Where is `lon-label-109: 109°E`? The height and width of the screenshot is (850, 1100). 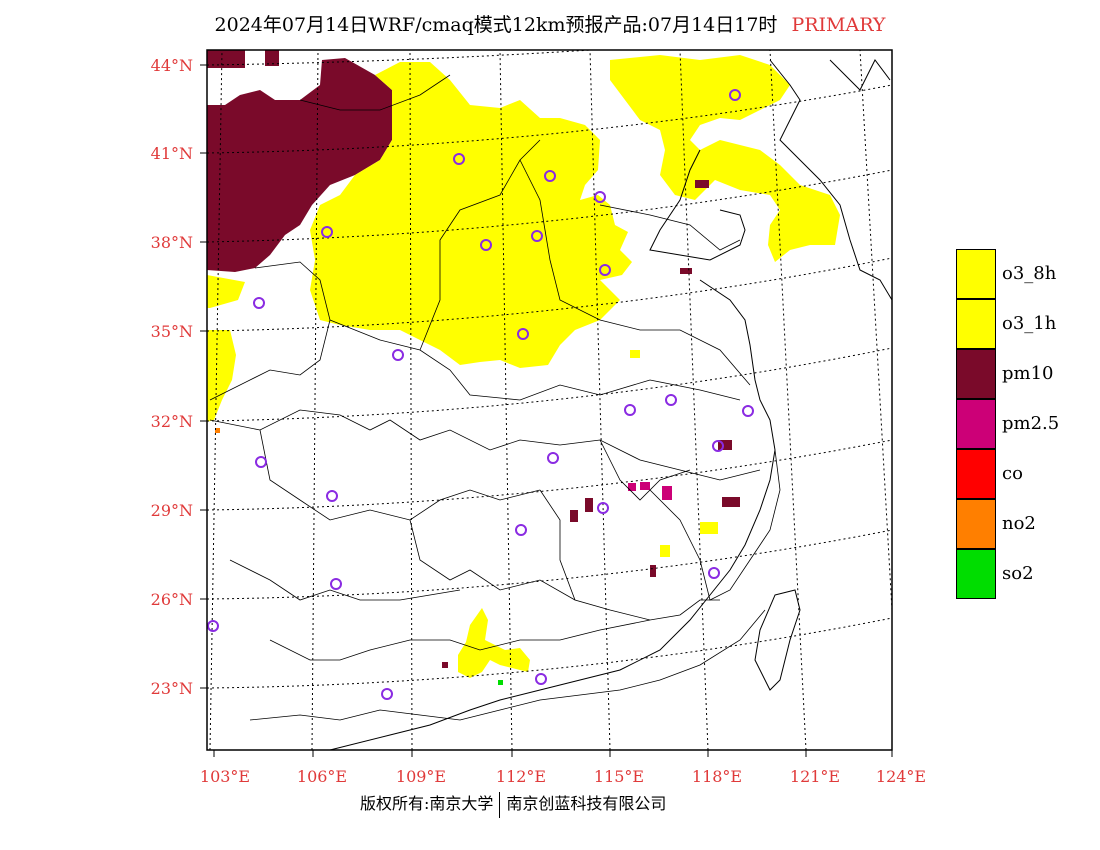 lon-label-109: 109°E is located at coordinates (421, 776).